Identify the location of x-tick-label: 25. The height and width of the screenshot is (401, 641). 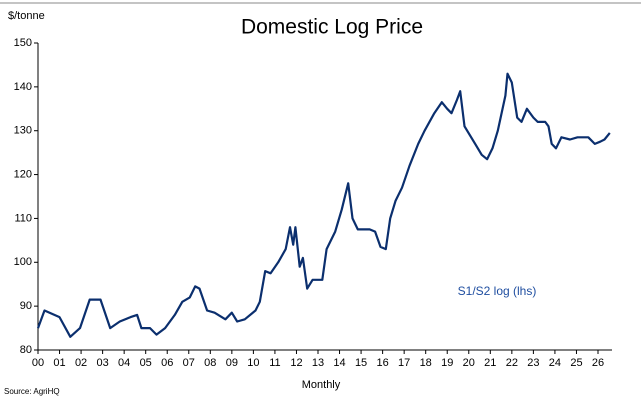
(576, 363).